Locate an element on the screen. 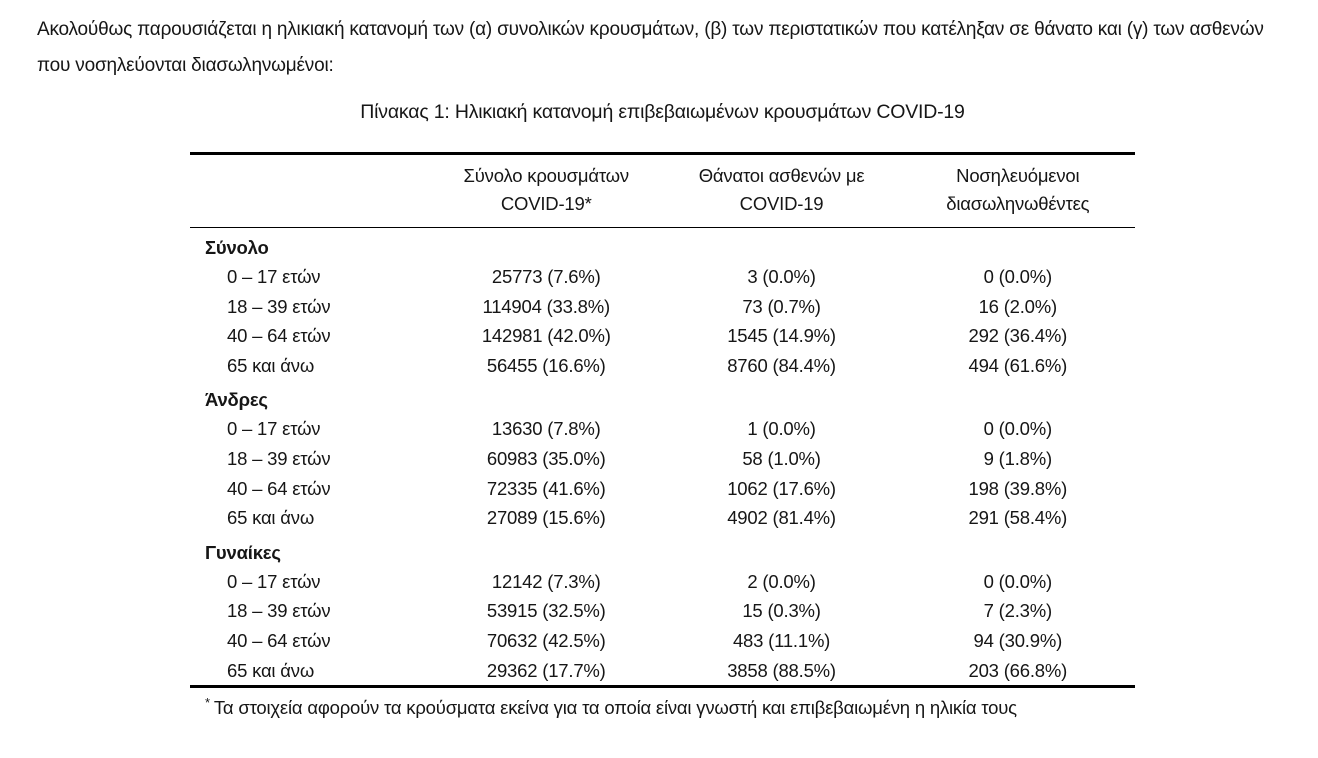 The image size is (1318, 758). cases-cell: 27089 (15.6%) is located at coordinates (546, 518).